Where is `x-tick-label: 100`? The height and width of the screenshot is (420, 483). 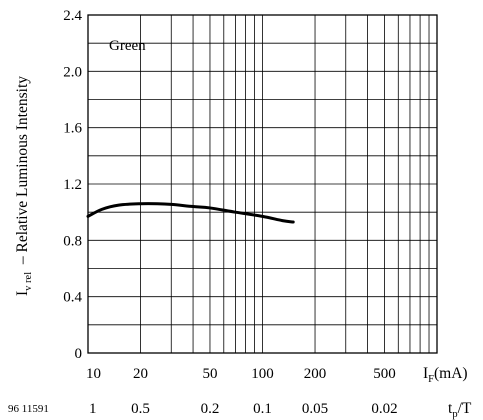 x-tick-label: 100 is located at coordinates (262, 374).